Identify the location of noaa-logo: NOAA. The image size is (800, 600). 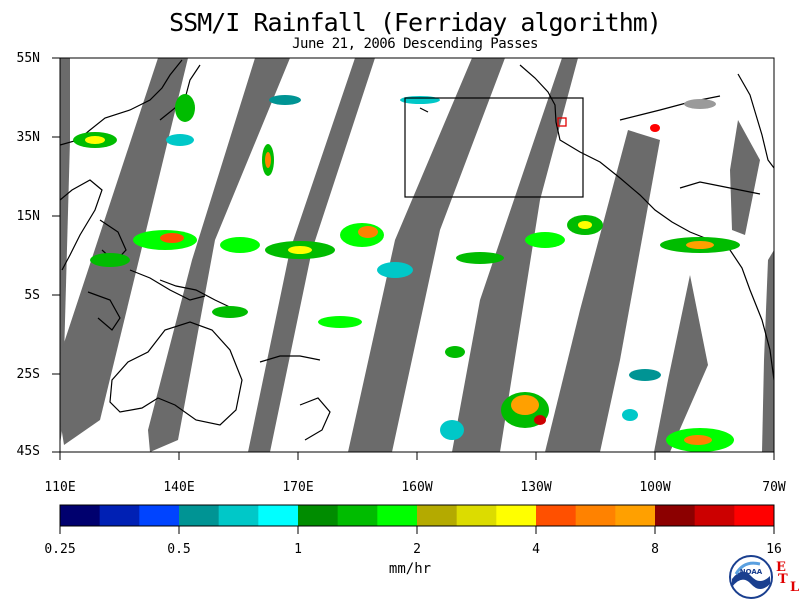
(751, 577).